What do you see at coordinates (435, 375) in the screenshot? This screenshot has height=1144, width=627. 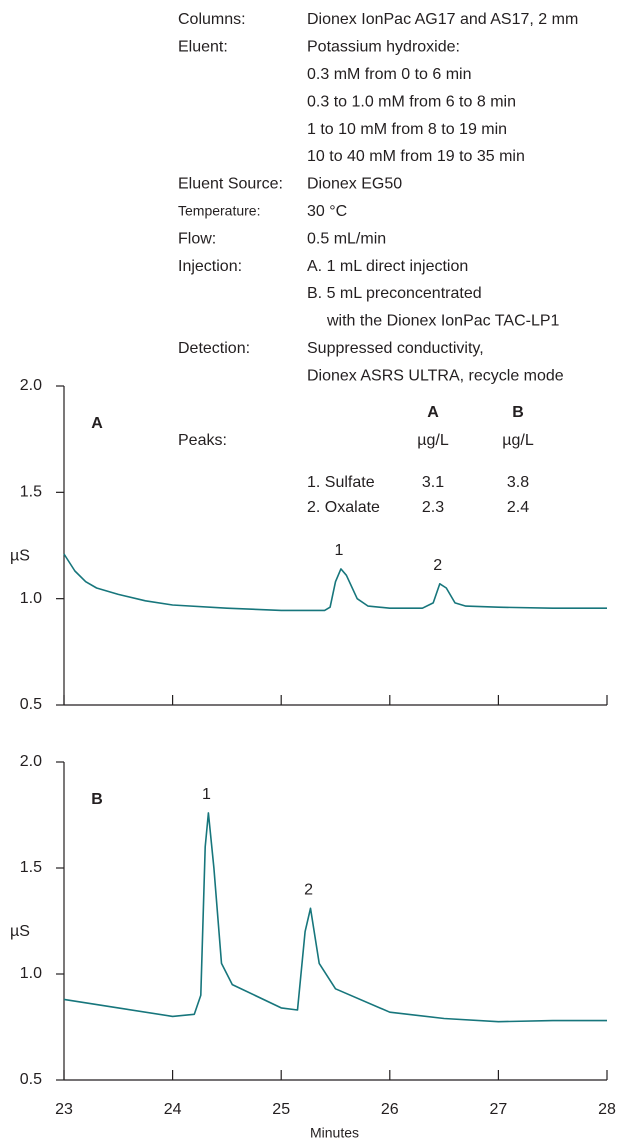 I see `condition-value: Dionex ASRS ULTRA, recycle mode` at bounding box center [435, 375].